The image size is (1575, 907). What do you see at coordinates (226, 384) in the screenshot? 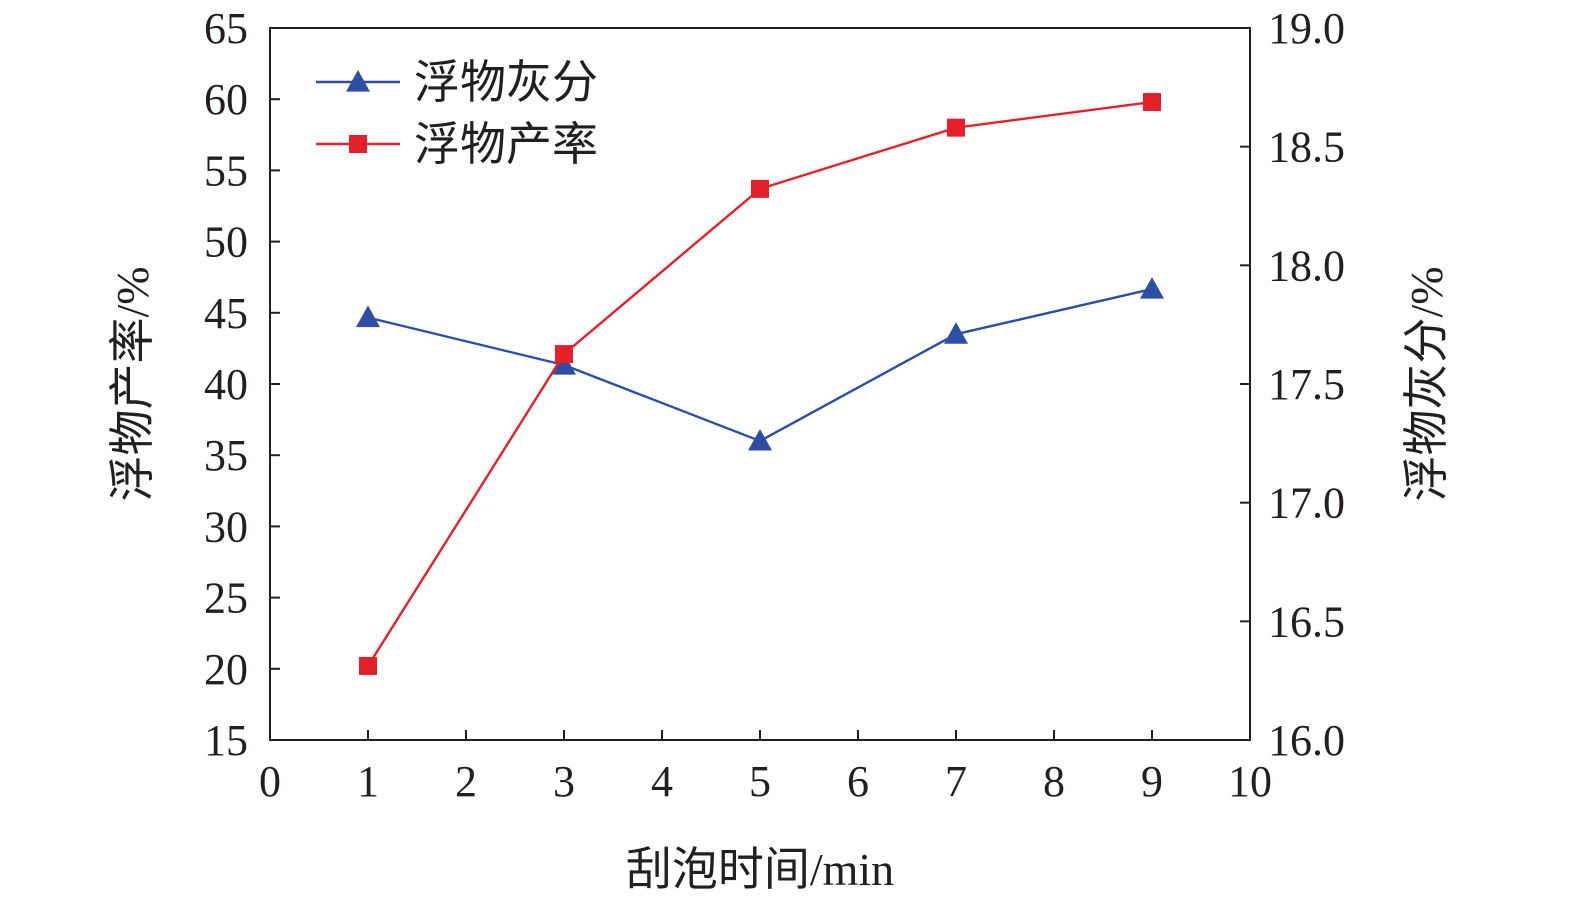
I see `left-y-tick-label: 40` at bounding box center [226, 384].